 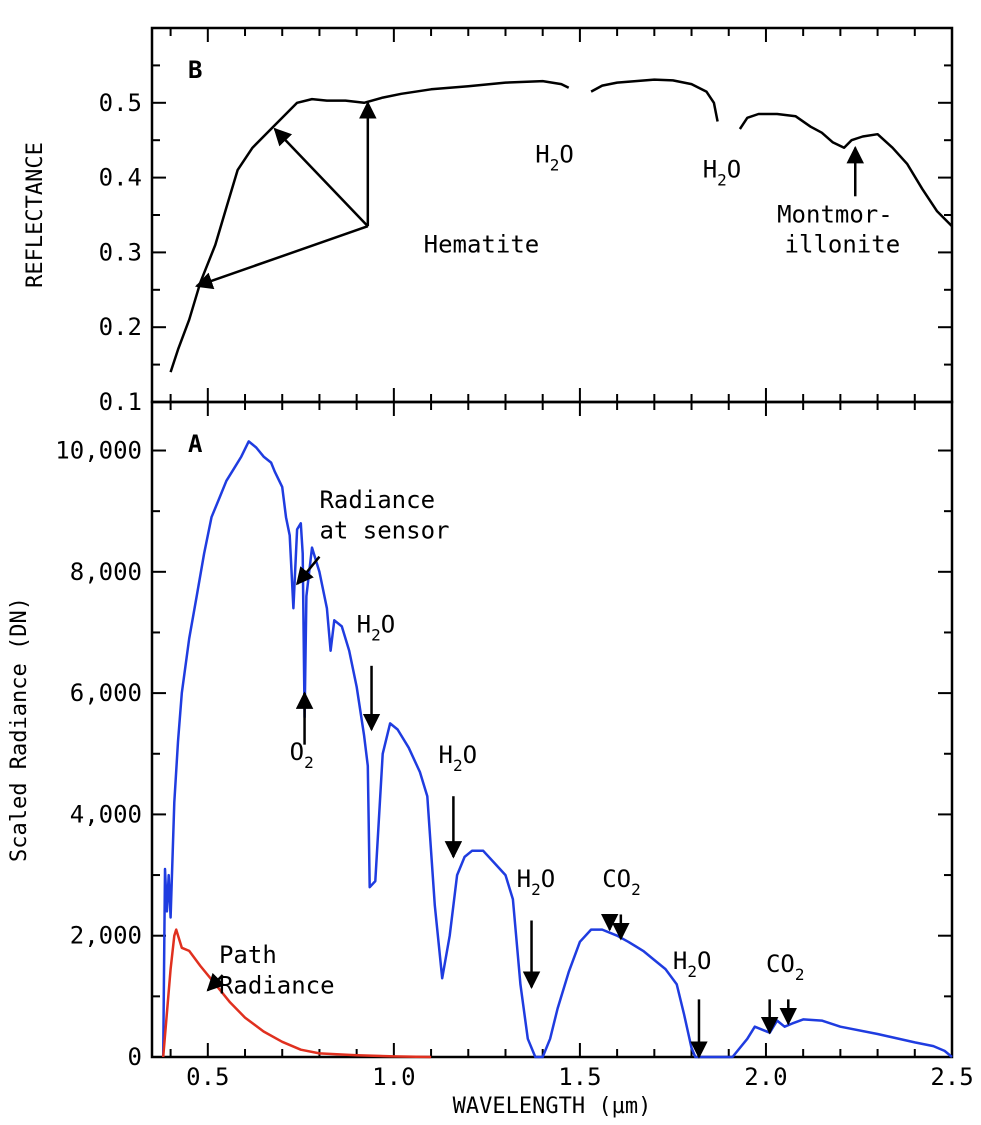 What do you see at coordinates (195, 70) in the screenshot?
I see `panel-label: B` at bounding box center [195, 70].